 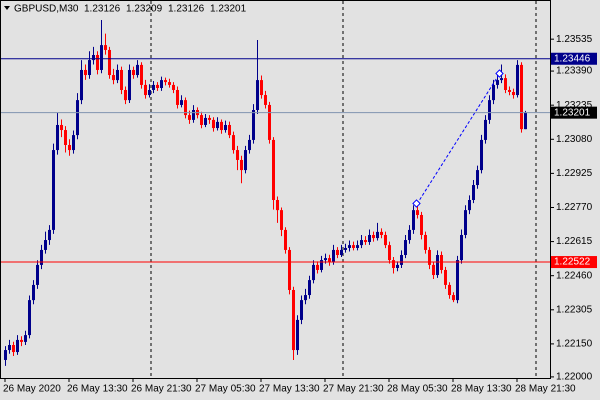 I want to click on x-tick-label: 26 May 21:30, so click(x=161, y=389).